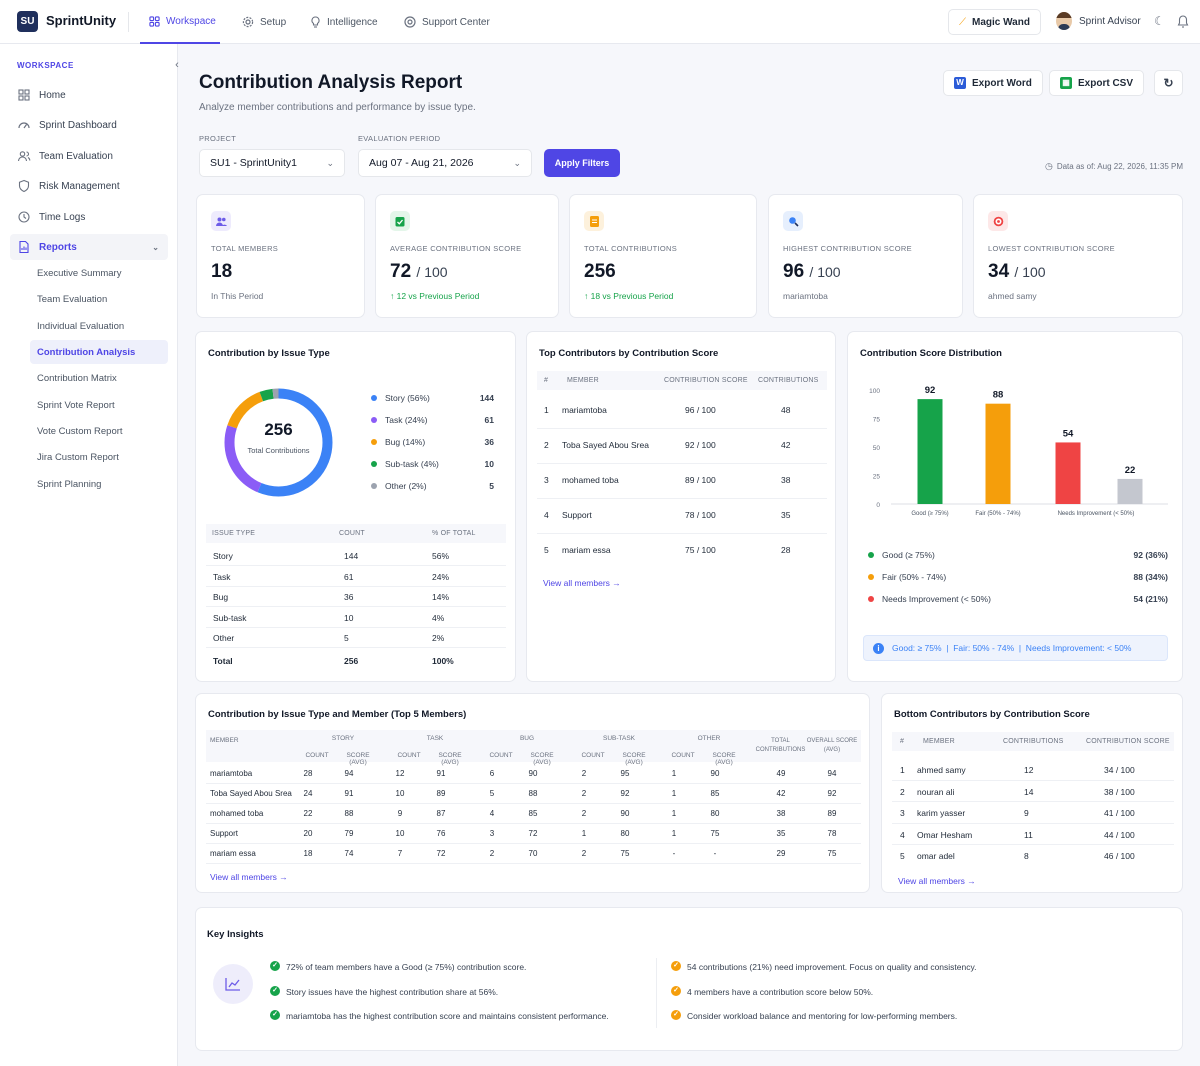 The width and height of the screenshot is (1200, 1066). What do you see at coordinates (99, 352) in the screenshot?
I see `sidebar-subitem-contribution-analysis: Contribution Analysis` at bounding box center [99, 352].